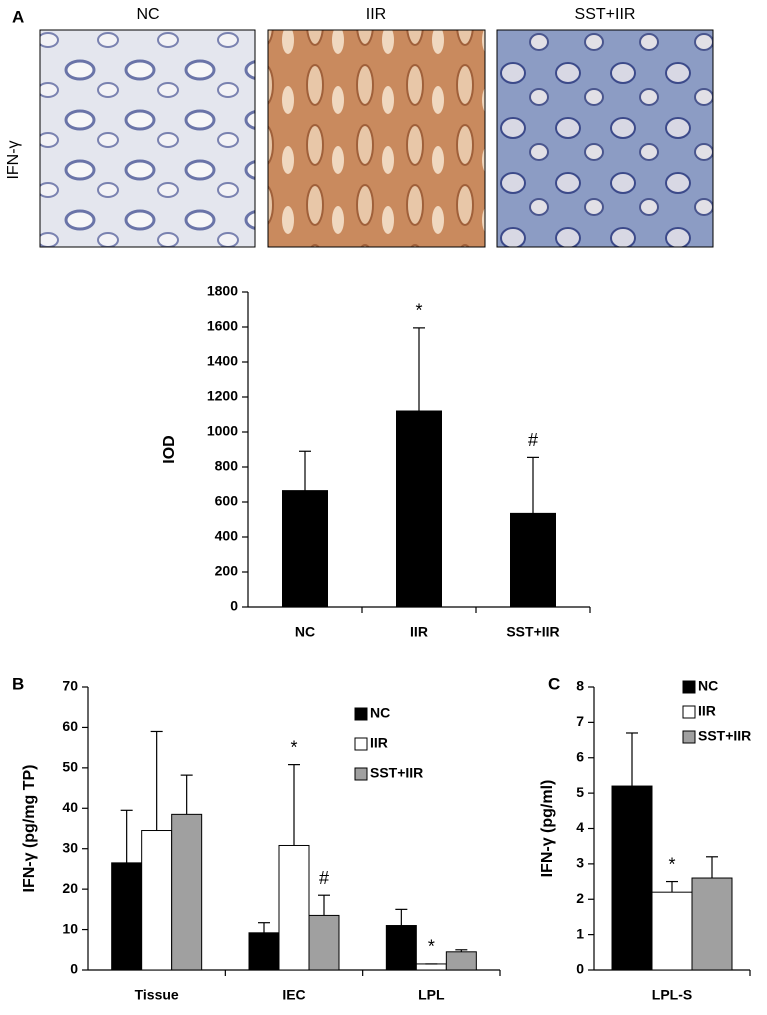 Image resolution: width=767 pixels, height=1015 pixels. What do you see at coordinates (580, 792) in the screenshot?
I see `y-tick-label: 5` at bounding box center [580, 792].